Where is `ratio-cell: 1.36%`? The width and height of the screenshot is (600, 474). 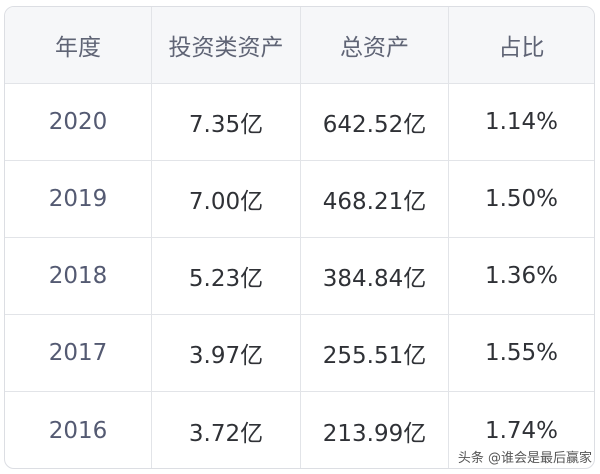
ratio-cell: 1.36% is located at coordinates (521, 276).